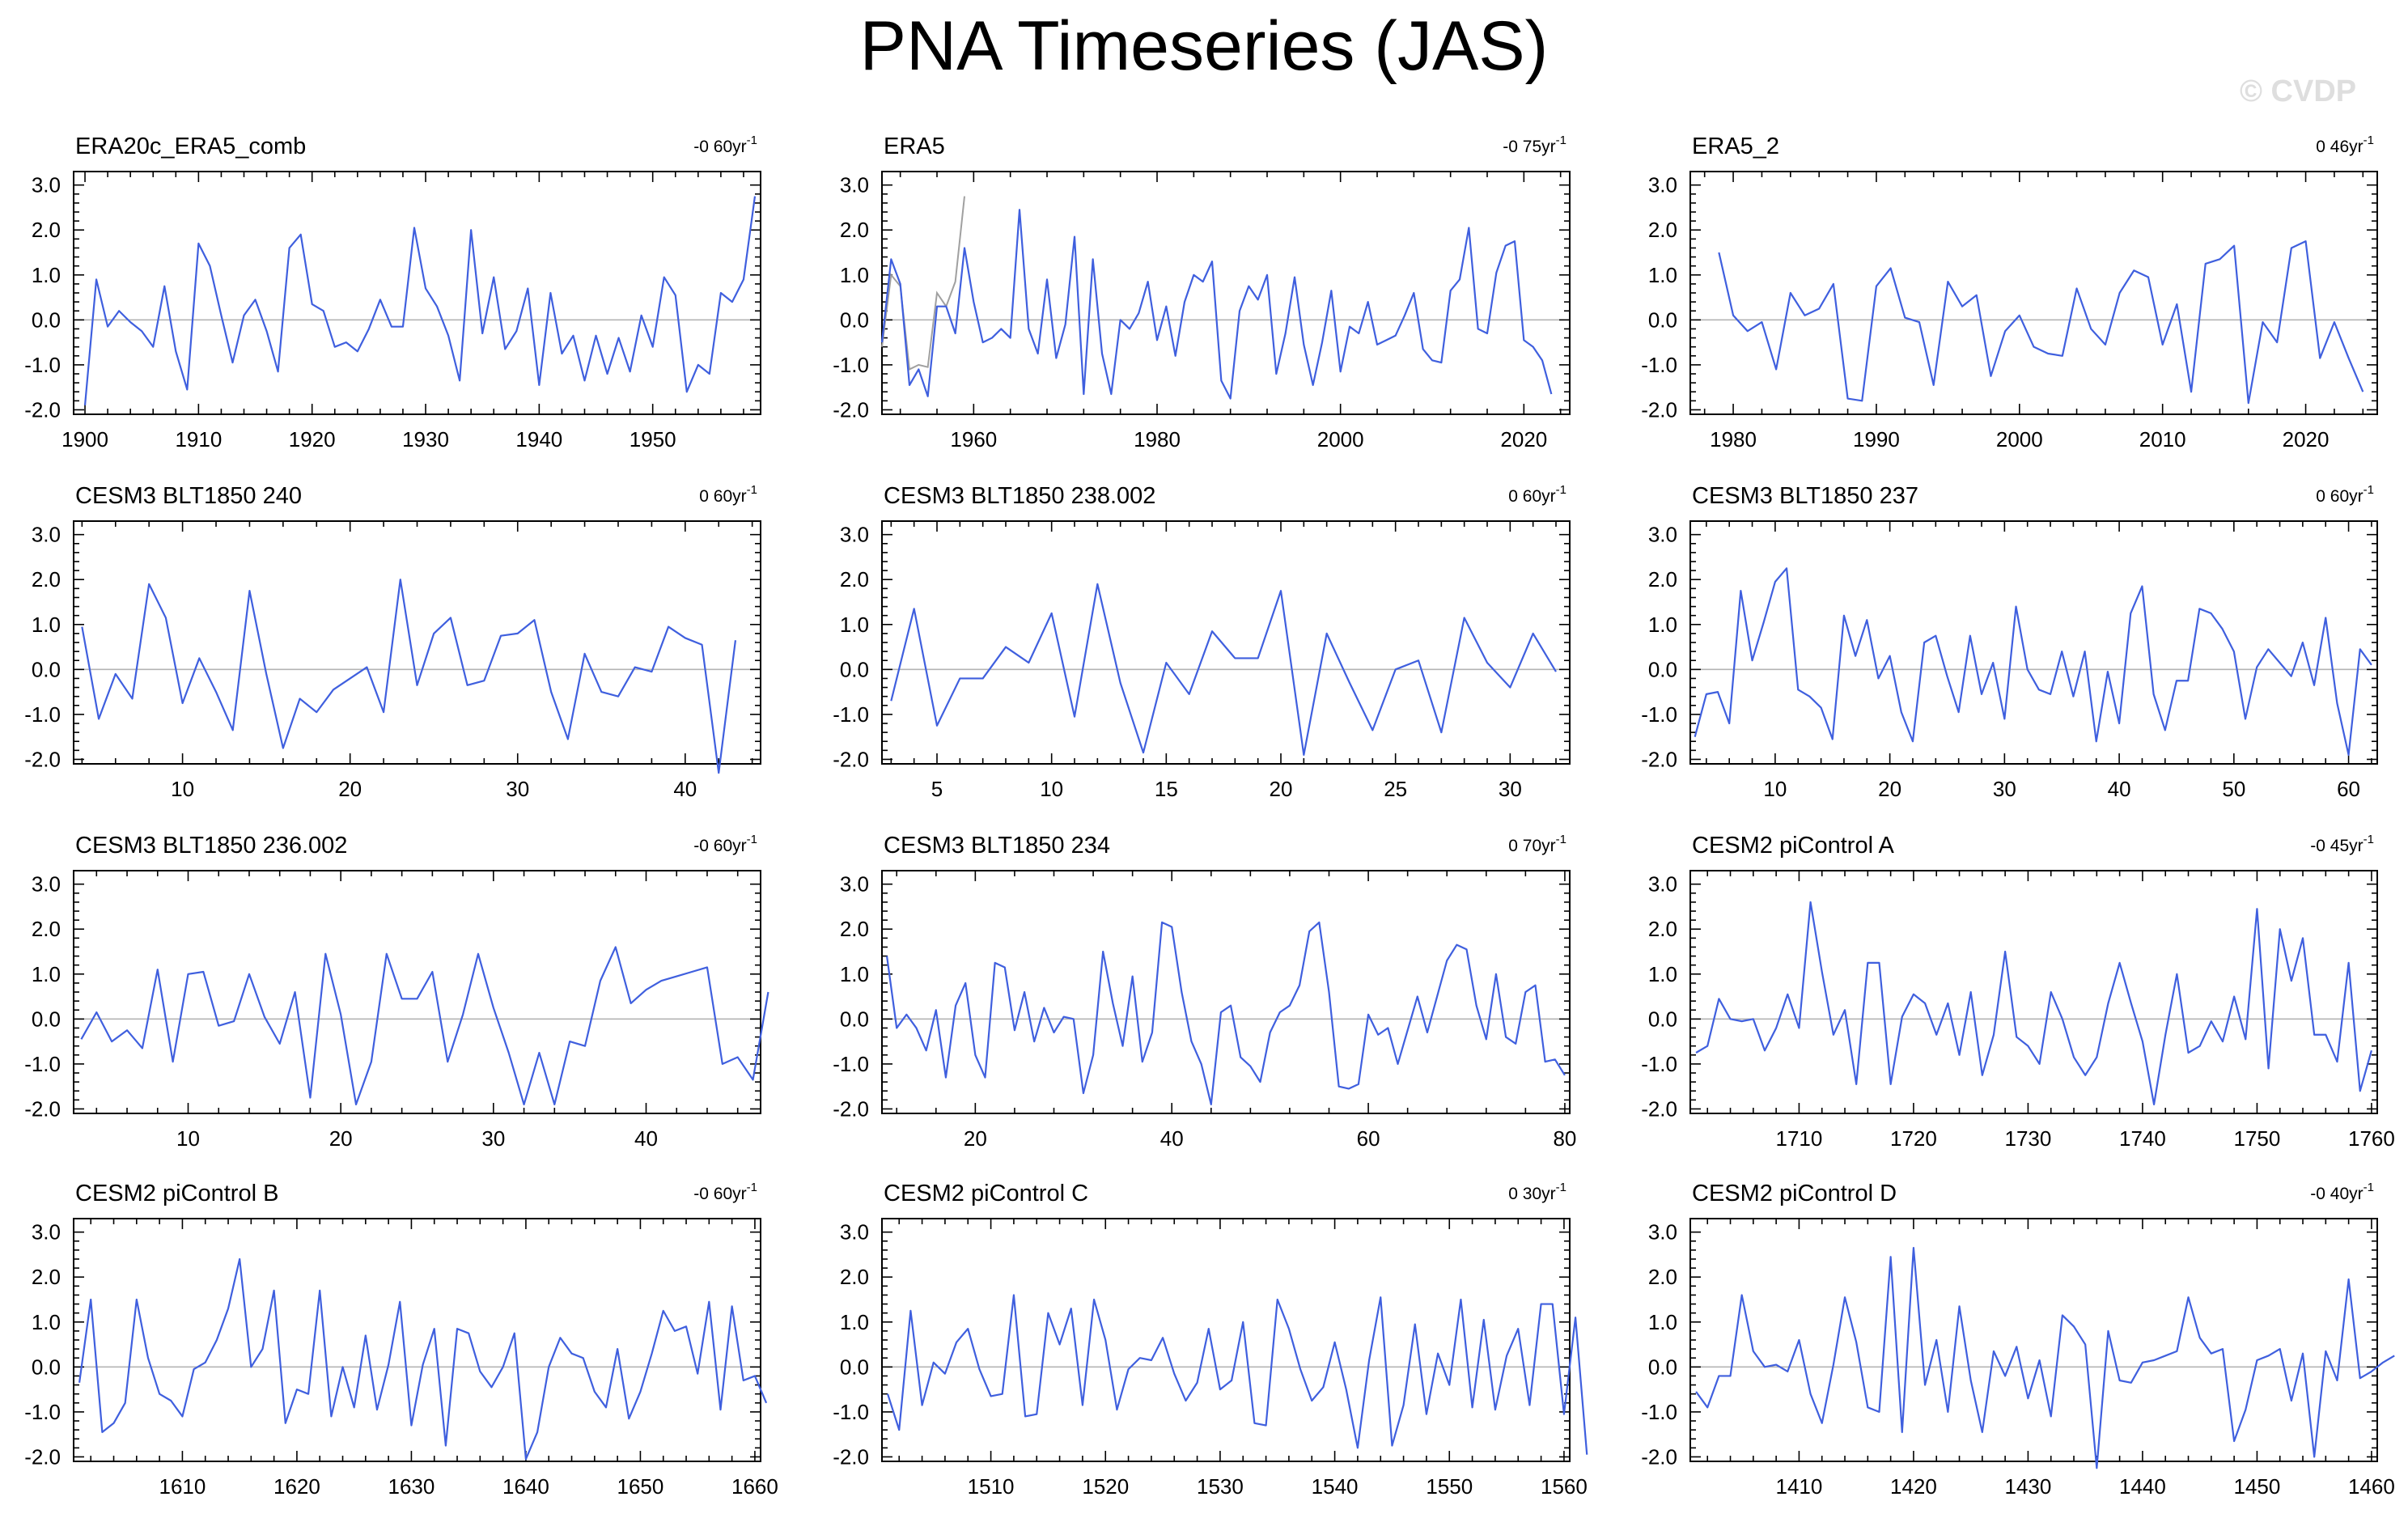  I want to click on x-tick-label: 1950, so click(653, 440).